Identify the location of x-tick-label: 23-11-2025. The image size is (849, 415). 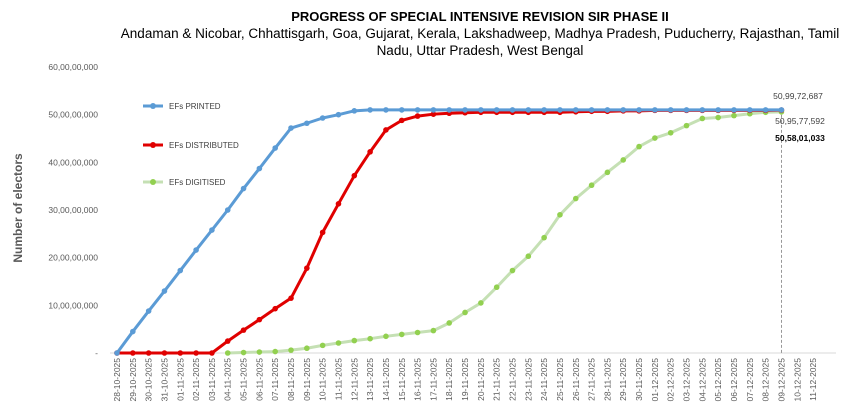
(528, 379).